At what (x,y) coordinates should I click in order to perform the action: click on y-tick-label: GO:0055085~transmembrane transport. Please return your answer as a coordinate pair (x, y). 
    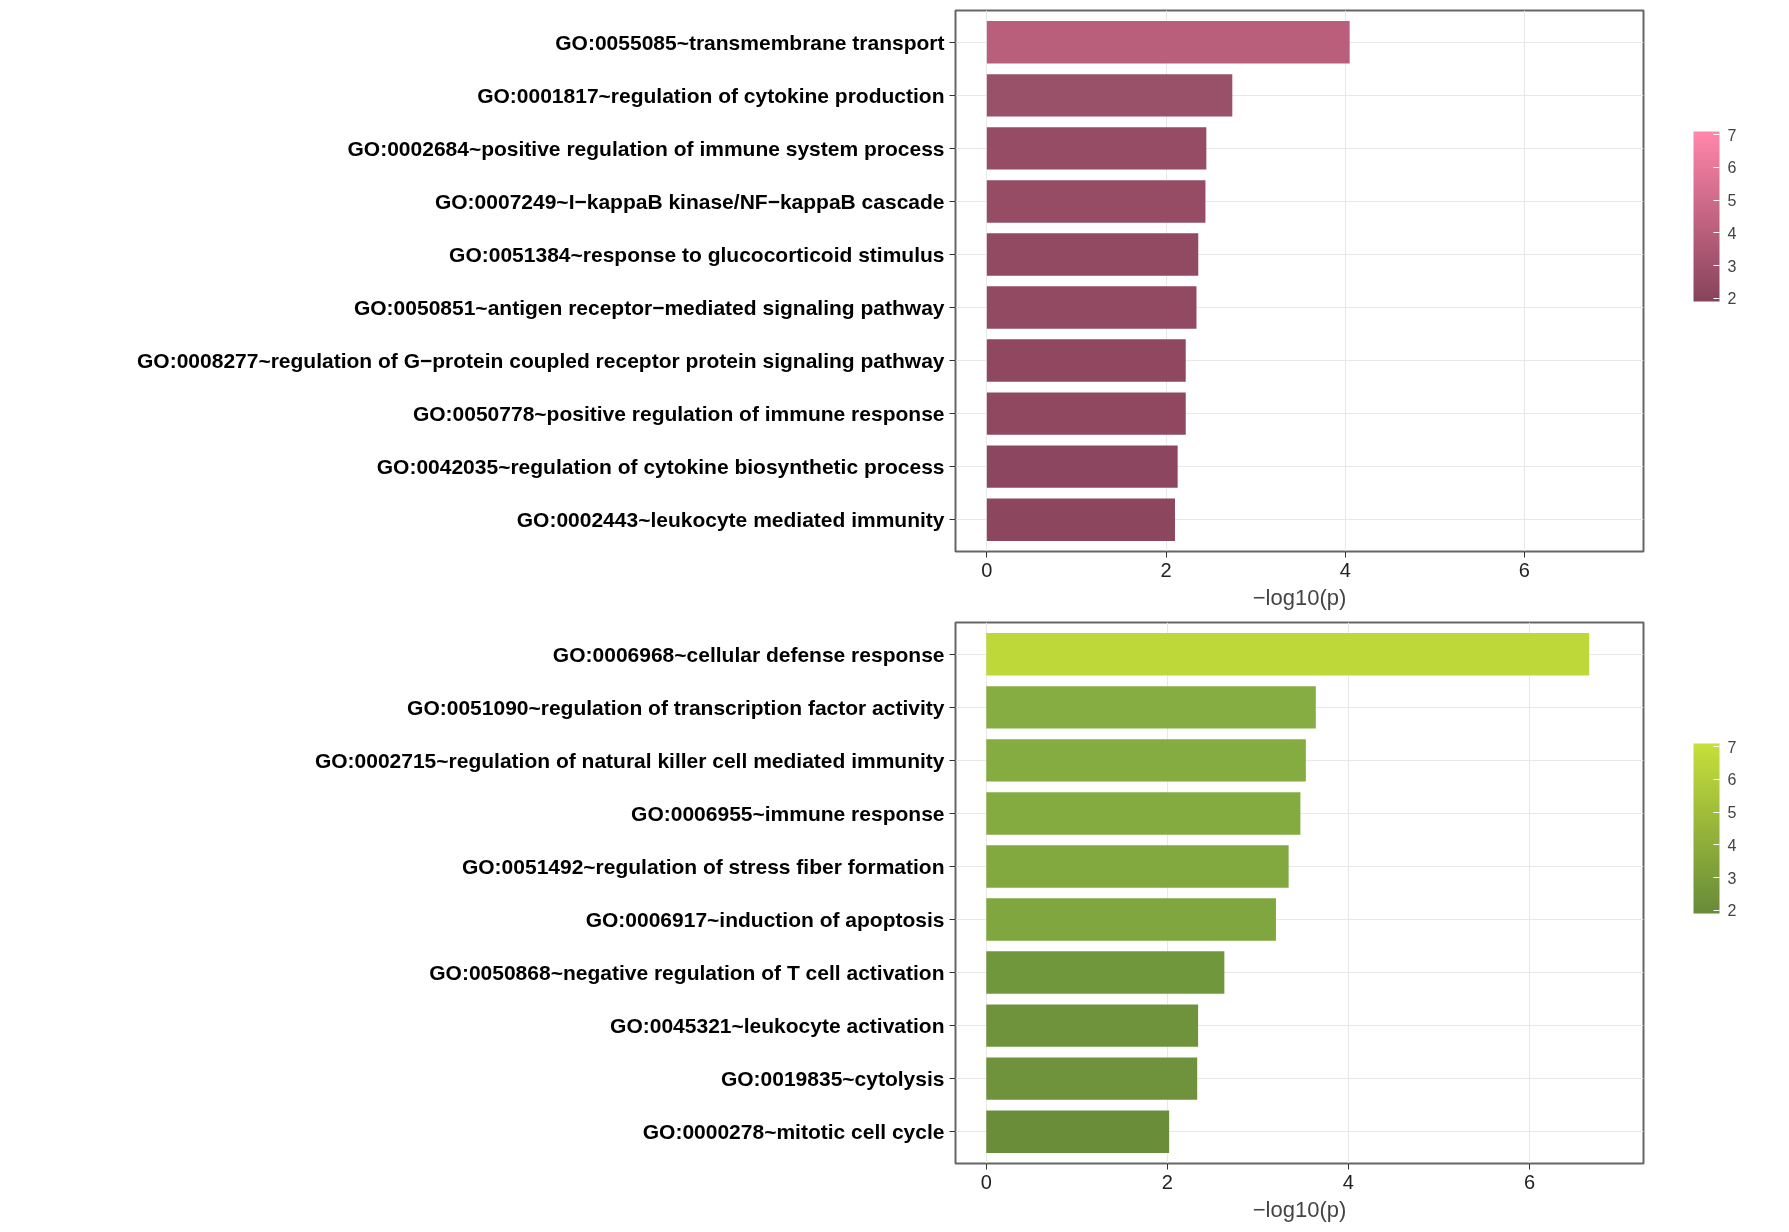
    Looking at the image, I should click on (750, 42).